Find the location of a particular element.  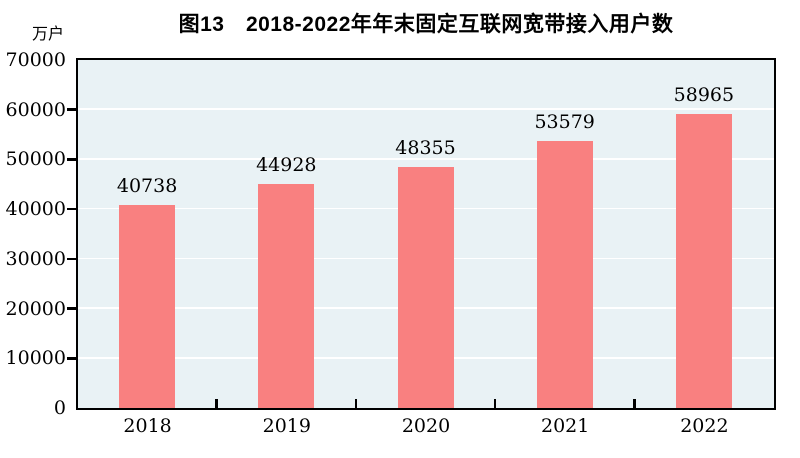

bar-value-label: 48355 is located at coordinates (425, 148).